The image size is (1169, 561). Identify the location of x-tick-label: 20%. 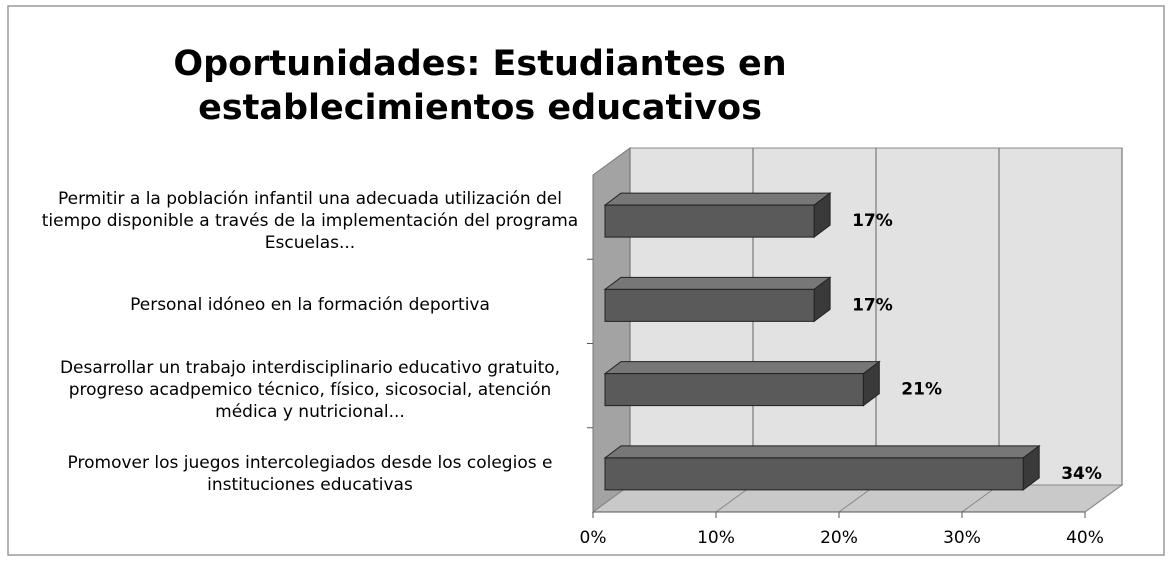
(839, 538).